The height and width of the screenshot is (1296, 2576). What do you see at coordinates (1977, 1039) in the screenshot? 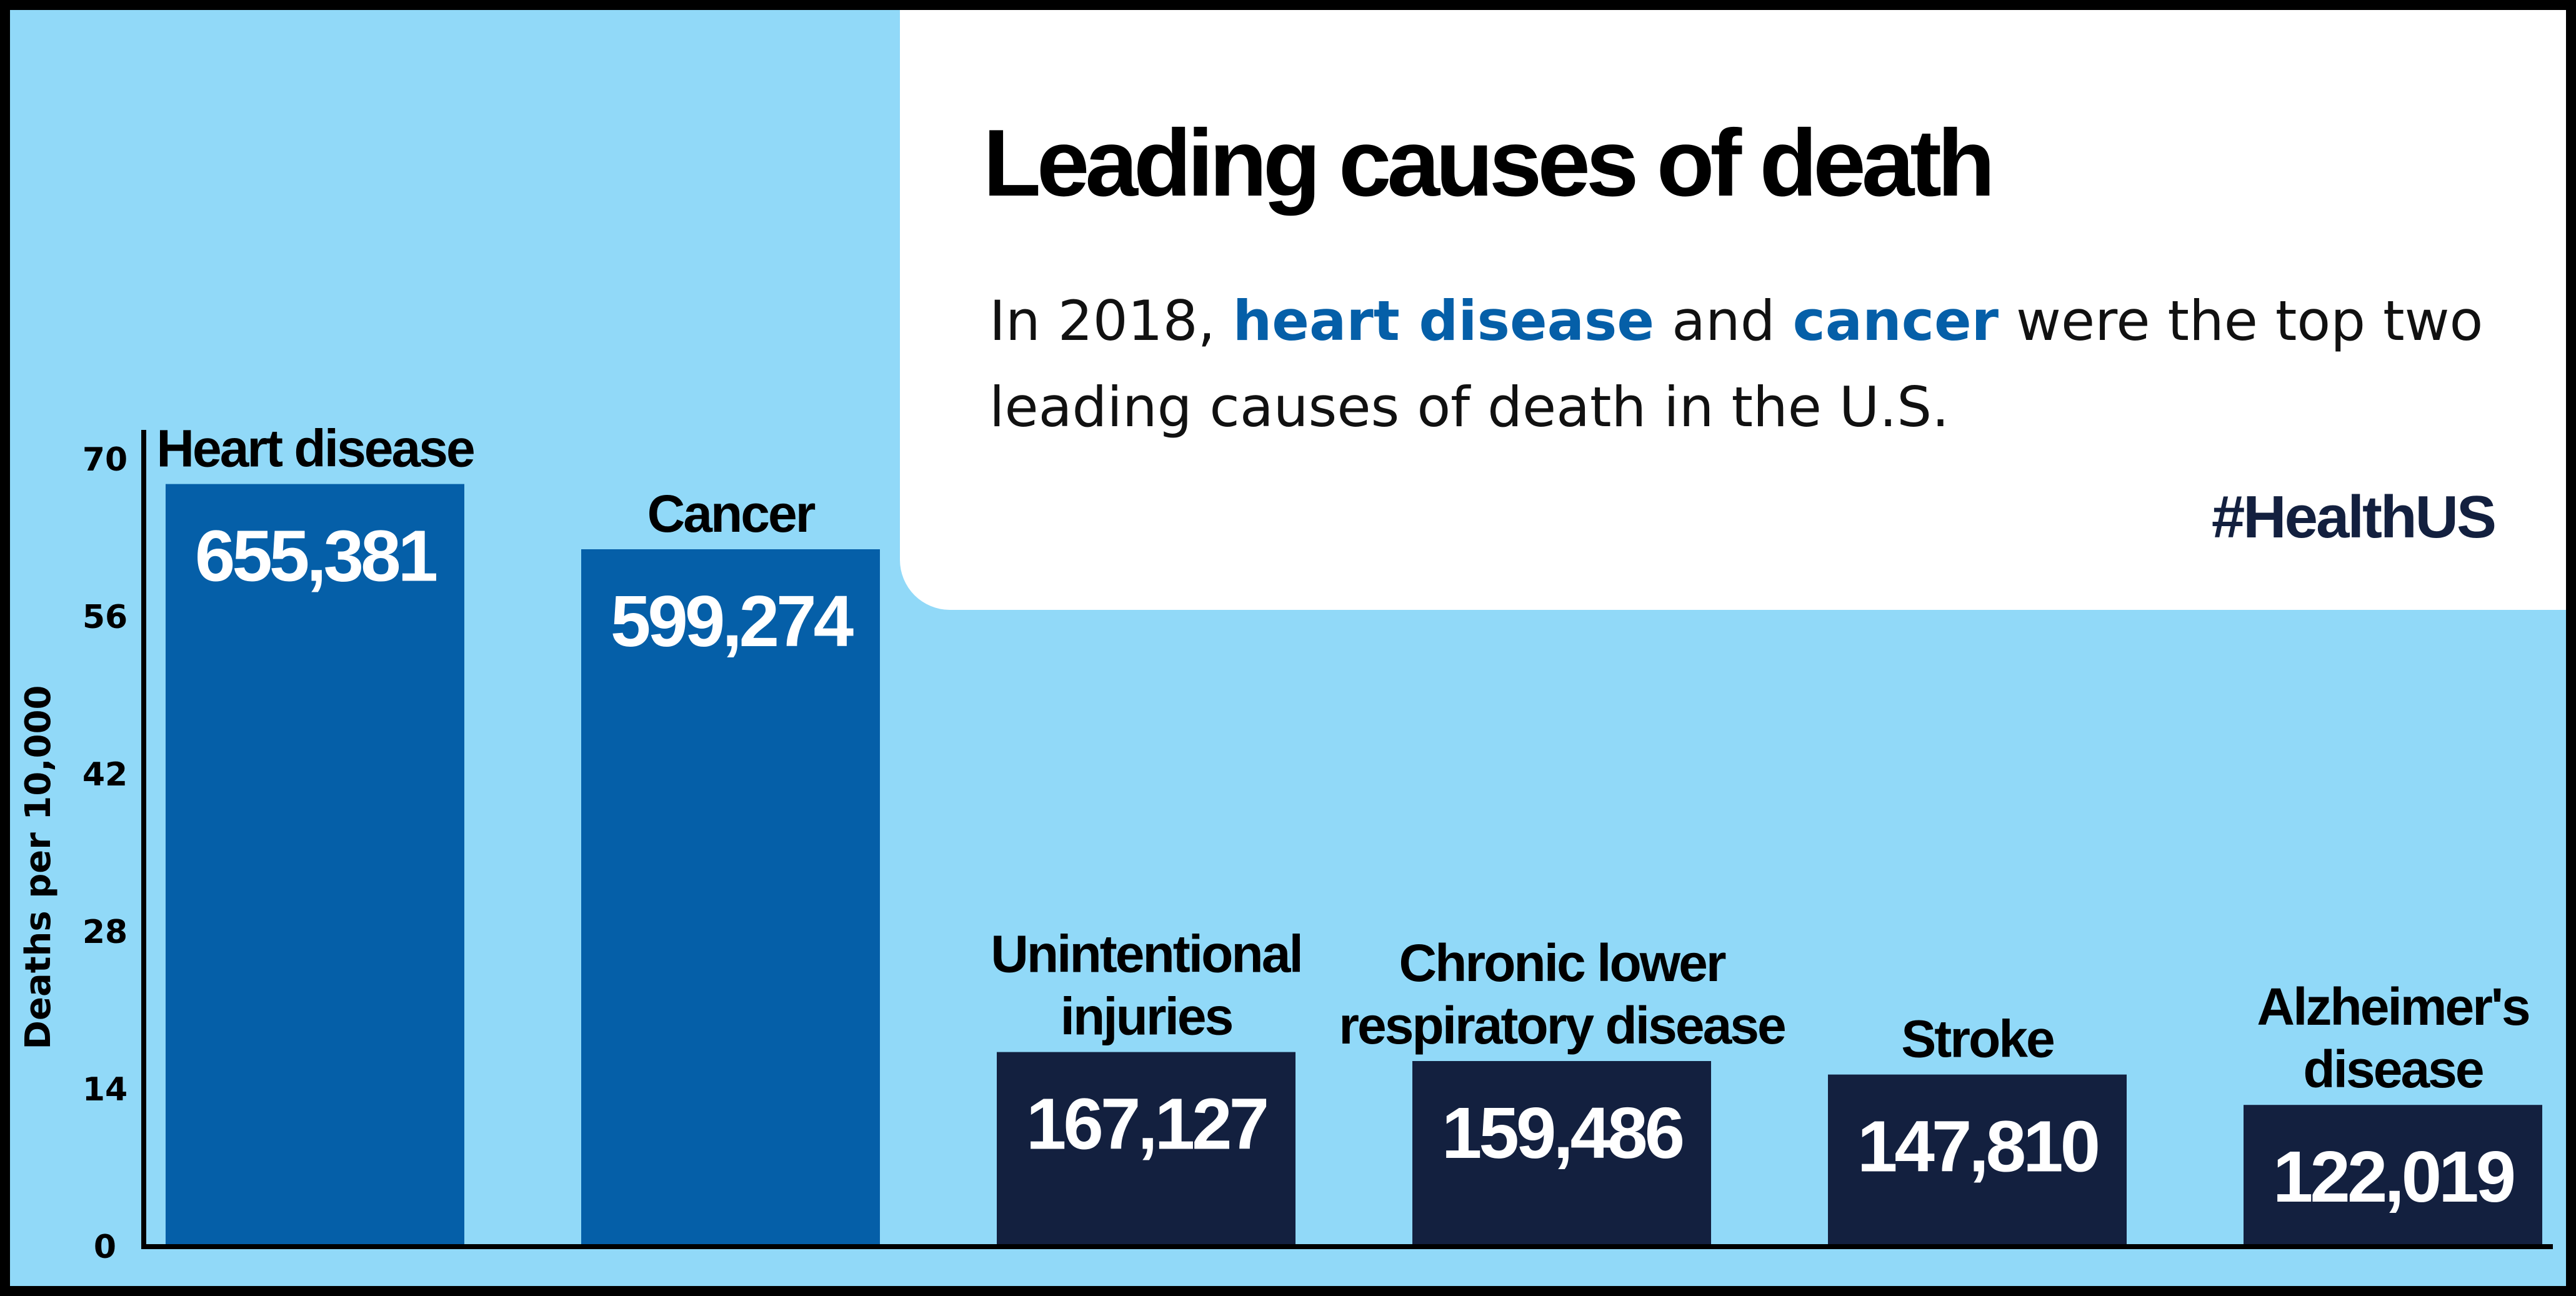
I see `category-label-4: Stroke` at bounding box center [1977, 1039].